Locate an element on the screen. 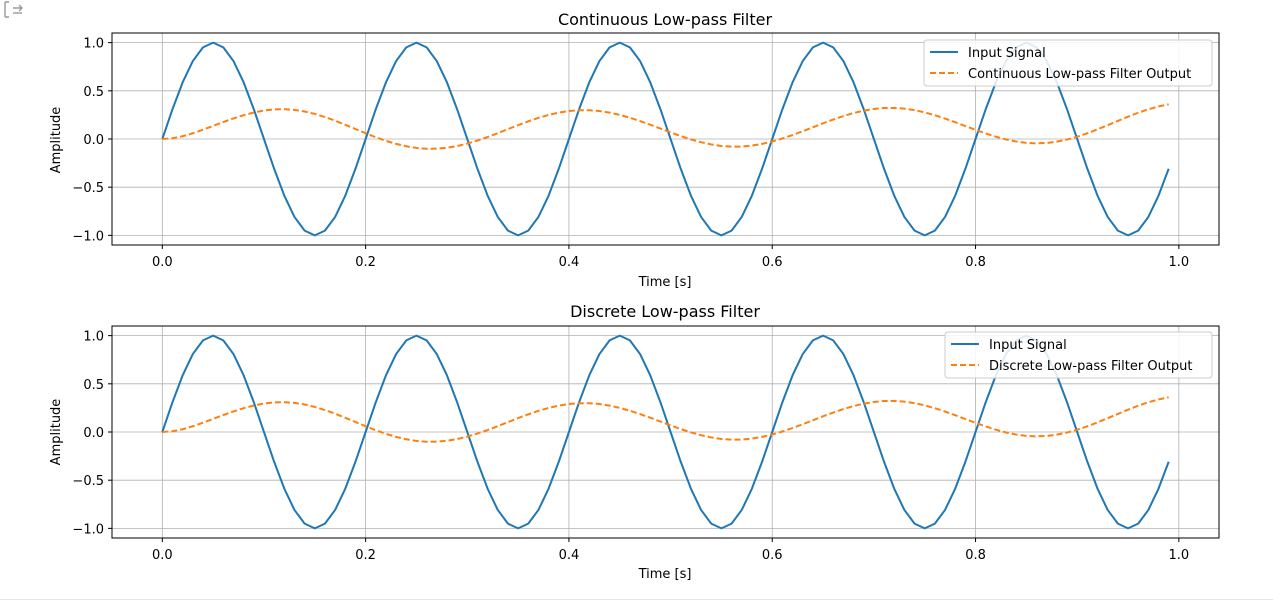 Image resolution: width=1273 pixels, height=604 pixels. chart-title: Discrete Low-pass Filter is located at coordinates (665, 311).